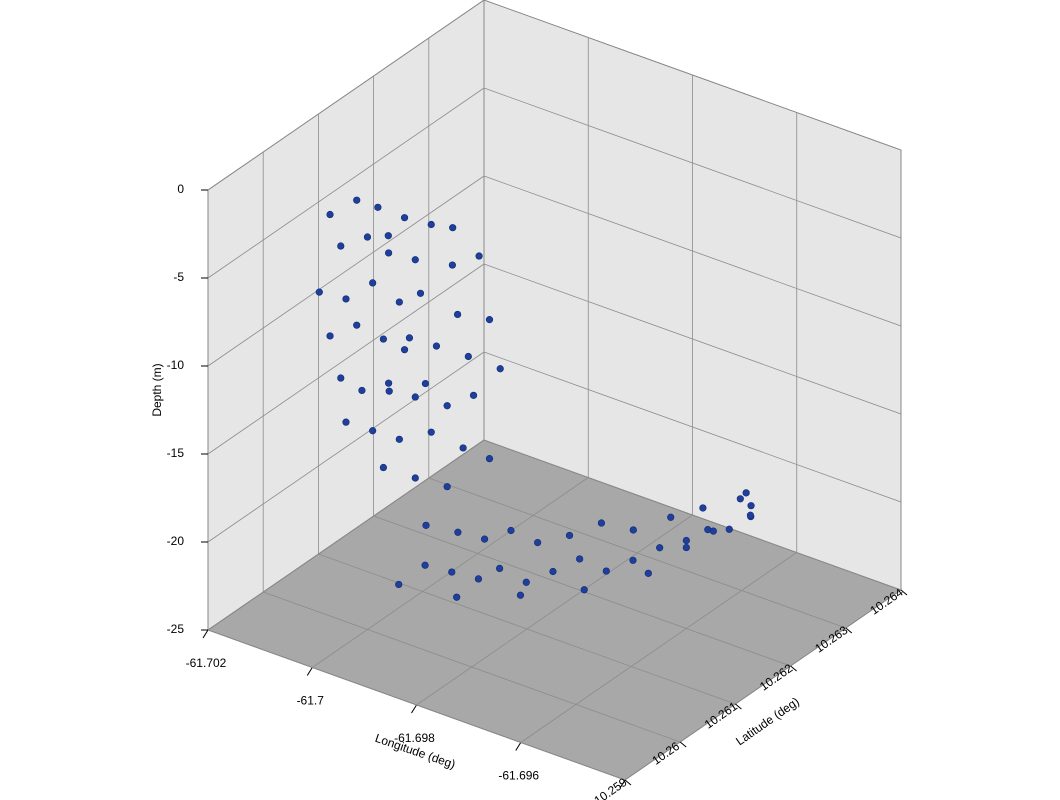  What do you see at coordinates (767, 721) in the screenshot?
I see `y-axis-title: Latitude (deg)` at bounding box center [767, 721].